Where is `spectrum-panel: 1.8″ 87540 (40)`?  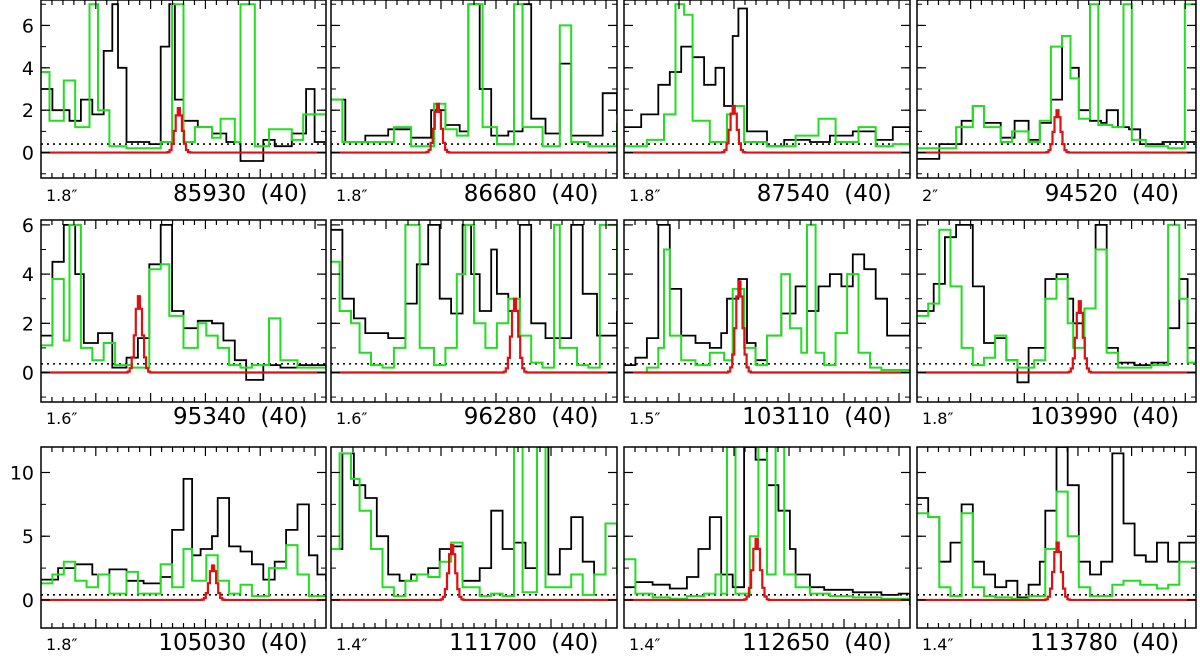
spectrum-panel: 1.8″ 87540 (40) is located at coordinates (767, 103).